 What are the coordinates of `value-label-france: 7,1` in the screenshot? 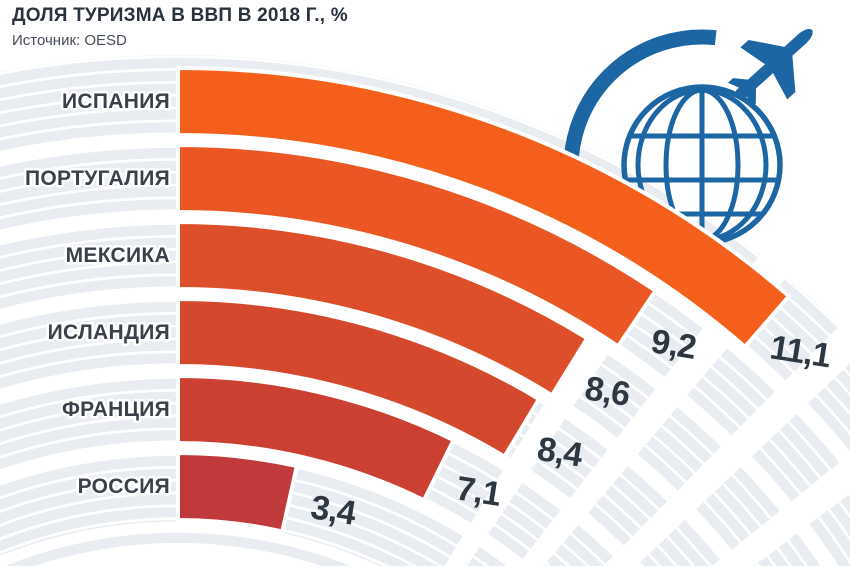 It's located at (478, 491).